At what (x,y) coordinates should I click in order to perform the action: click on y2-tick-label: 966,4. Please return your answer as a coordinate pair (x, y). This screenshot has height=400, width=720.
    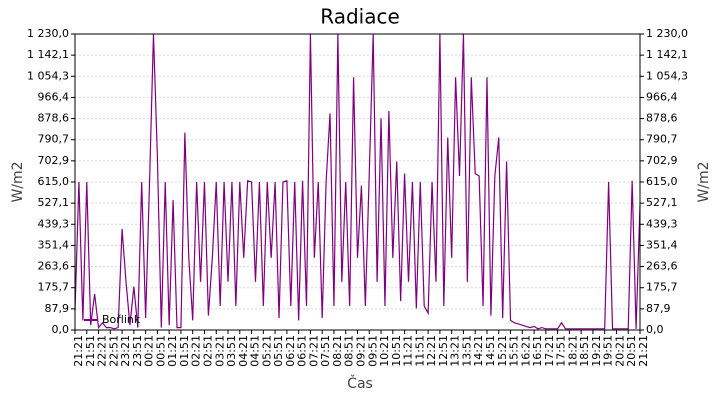
    Looking at the image, I should click on (662, 96).